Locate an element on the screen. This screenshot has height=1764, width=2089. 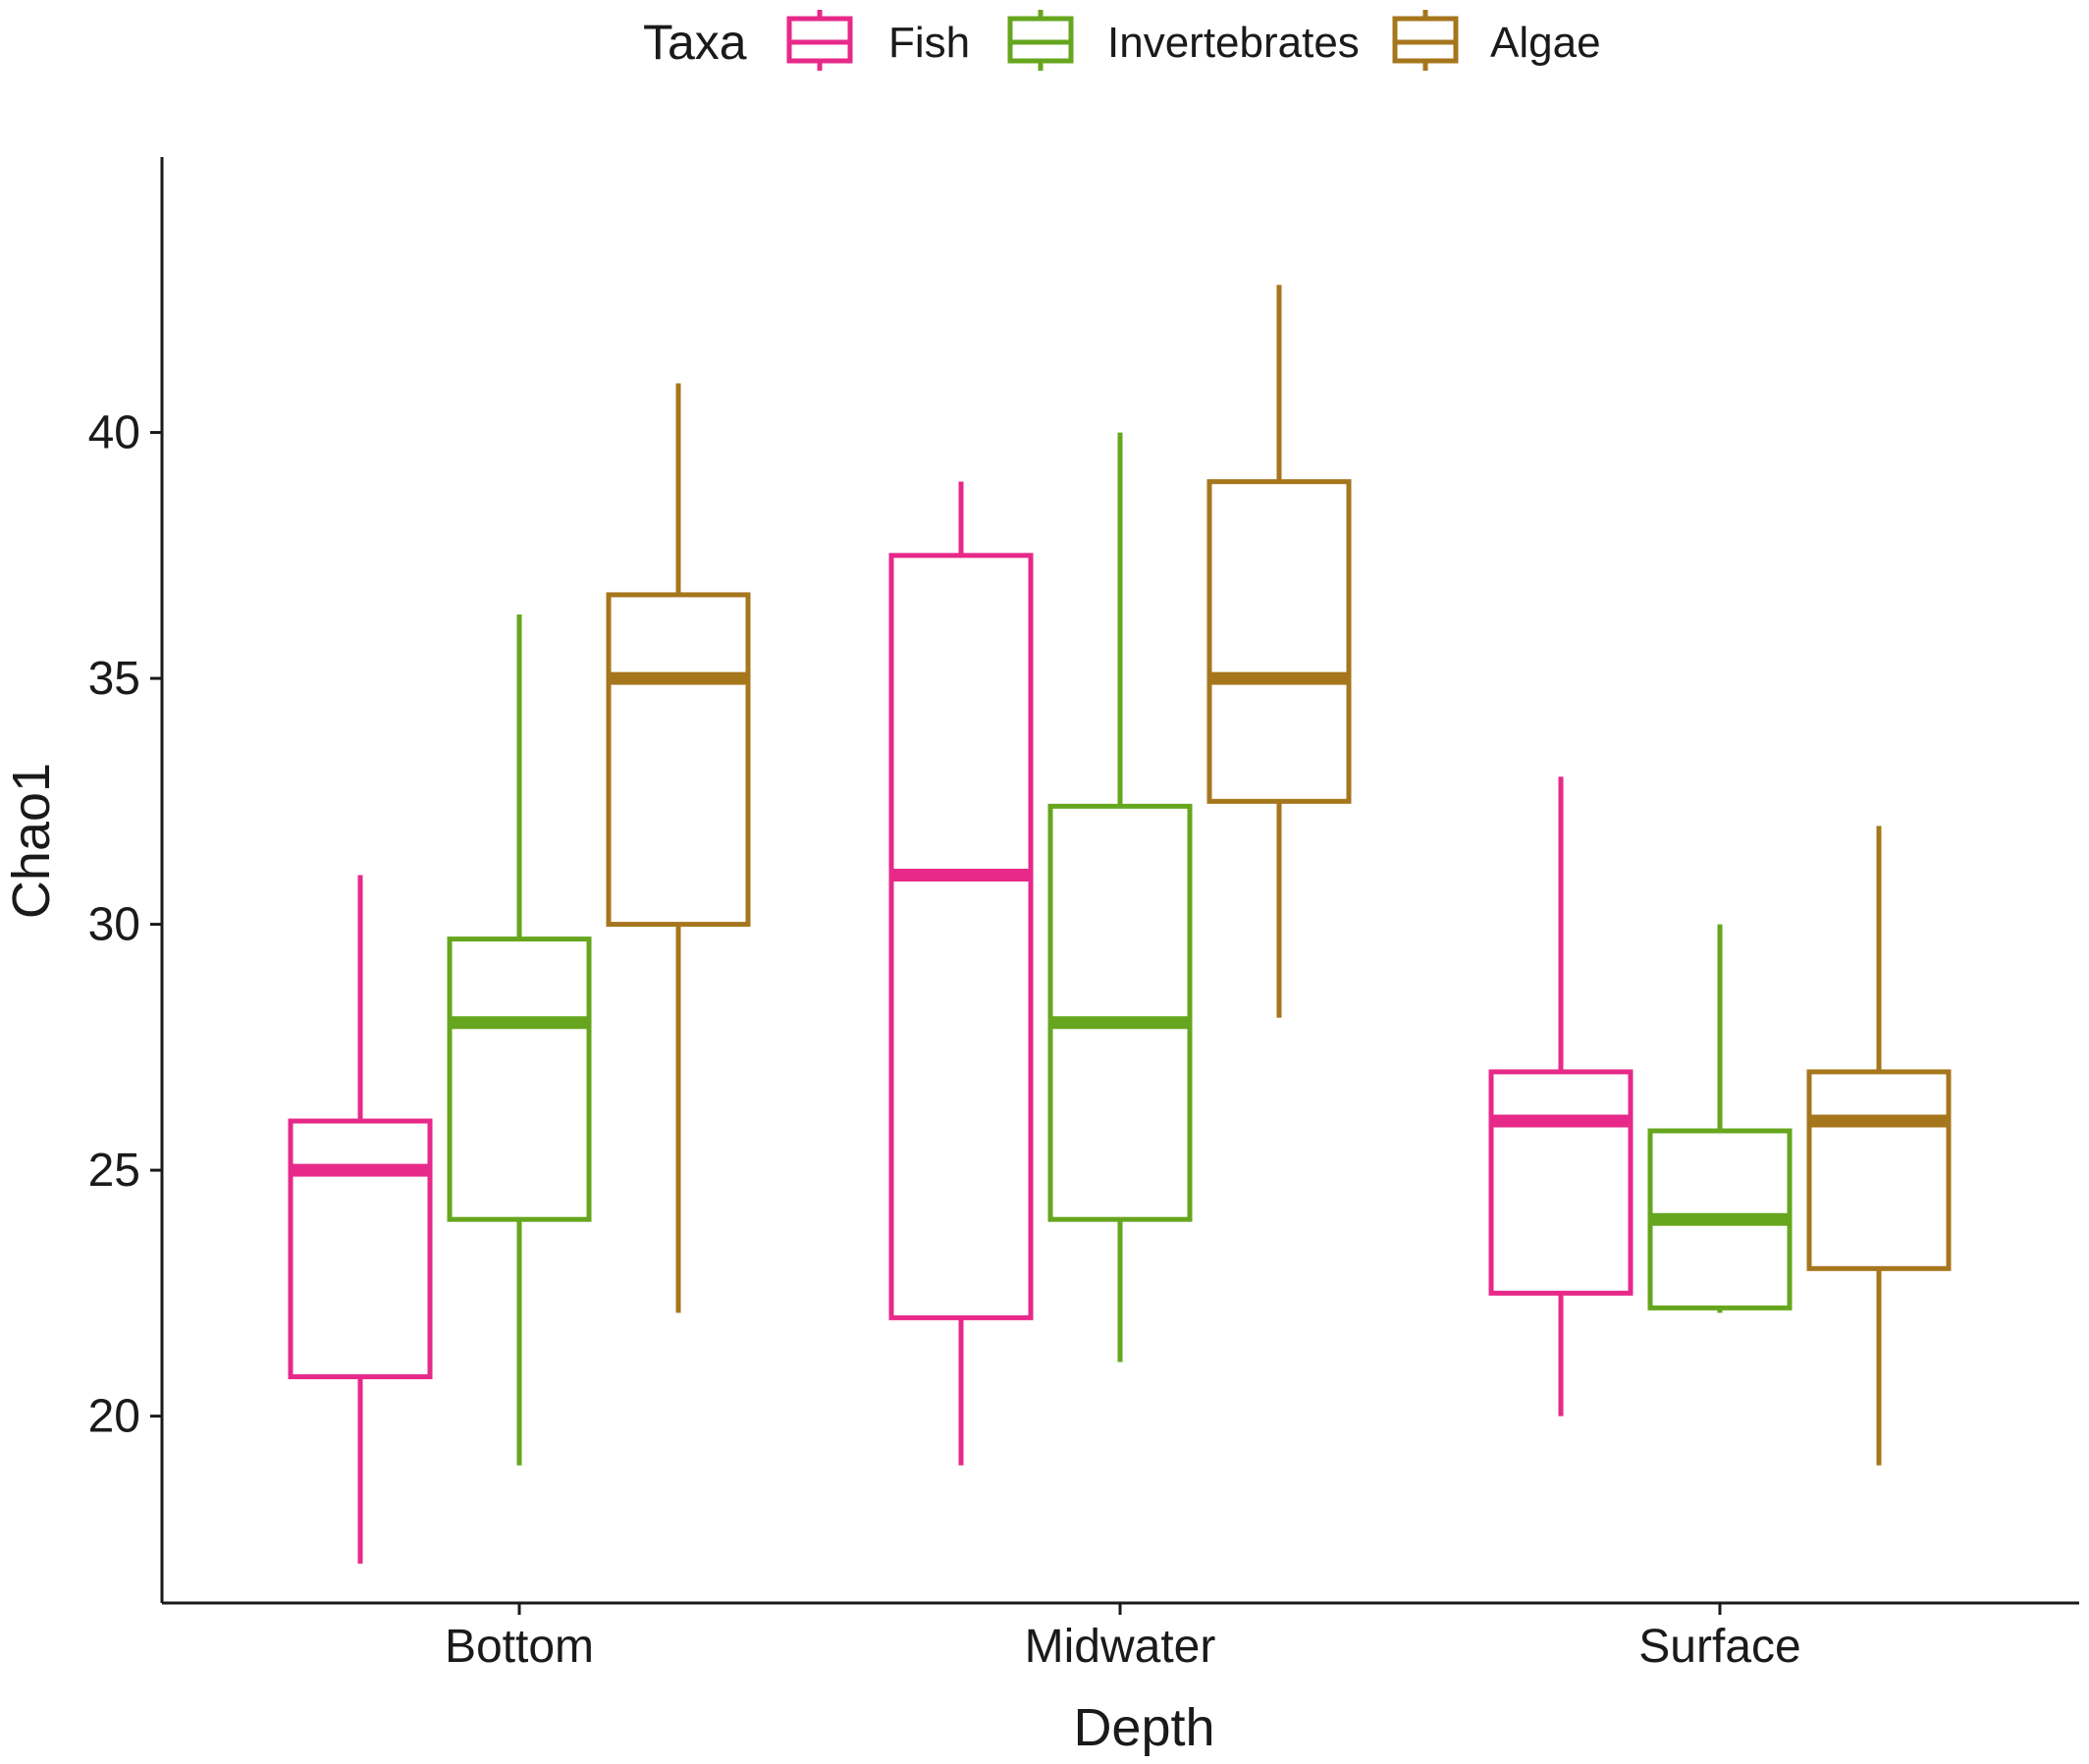
legend-label: Algae is located at coordinates (1545, 43).